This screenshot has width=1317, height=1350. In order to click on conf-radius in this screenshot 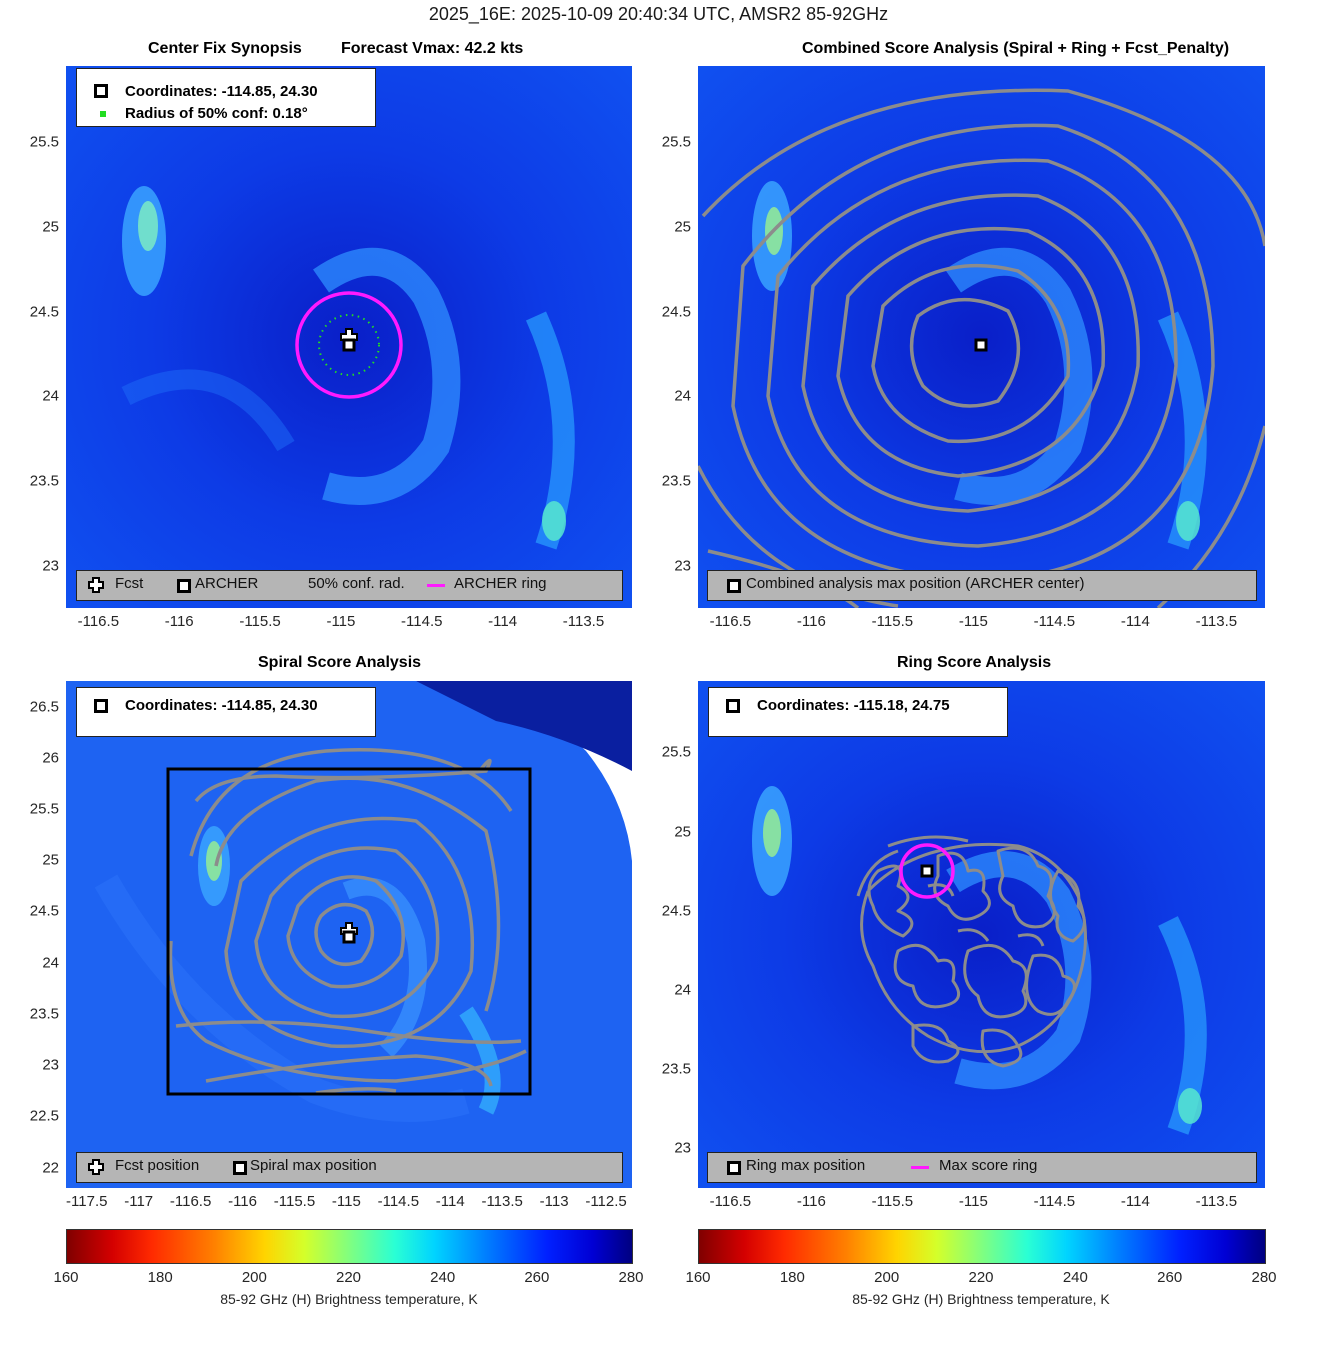, I will do `click(349, 345)`.